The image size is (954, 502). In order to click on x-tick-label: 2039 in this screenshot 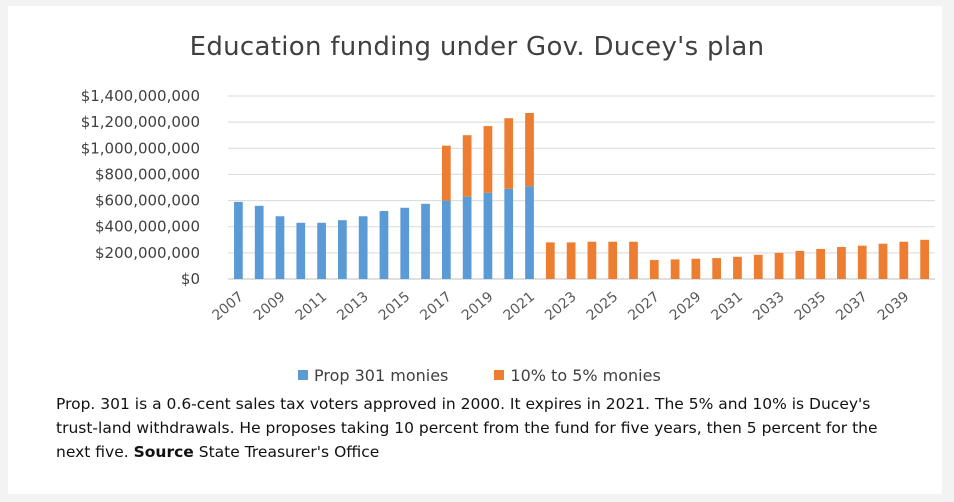, I will do `click(894, 306)`.